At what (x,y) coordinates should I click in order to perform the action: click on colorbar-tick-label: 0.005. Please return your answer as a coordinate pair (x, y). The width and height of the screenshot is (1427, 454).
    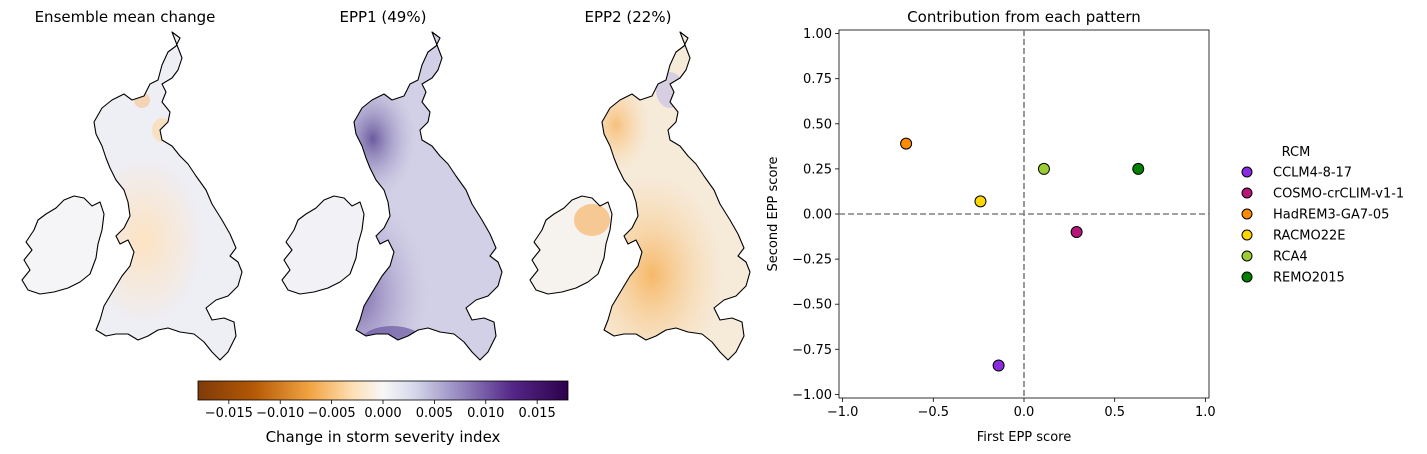
    Looking at the image, I should click on (434, 413).